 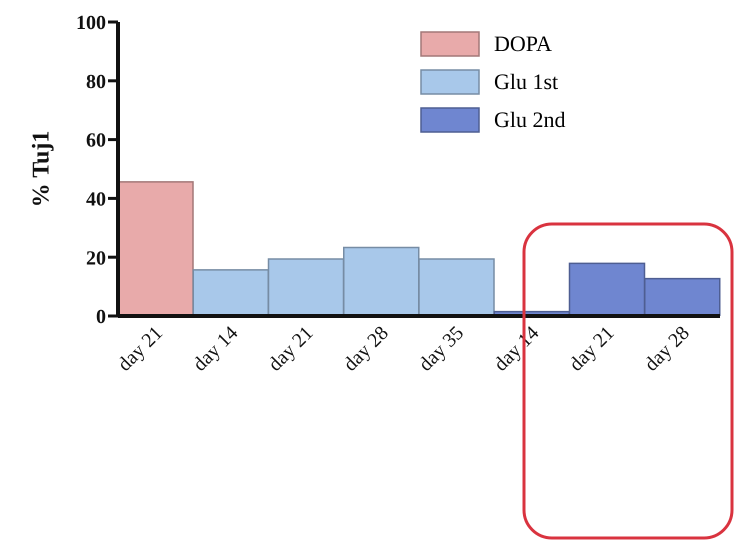 What do you see at coordinates (96, 81) in the screenshot?
I see `y-tick-label: 80` at bounding box center [96, 81].